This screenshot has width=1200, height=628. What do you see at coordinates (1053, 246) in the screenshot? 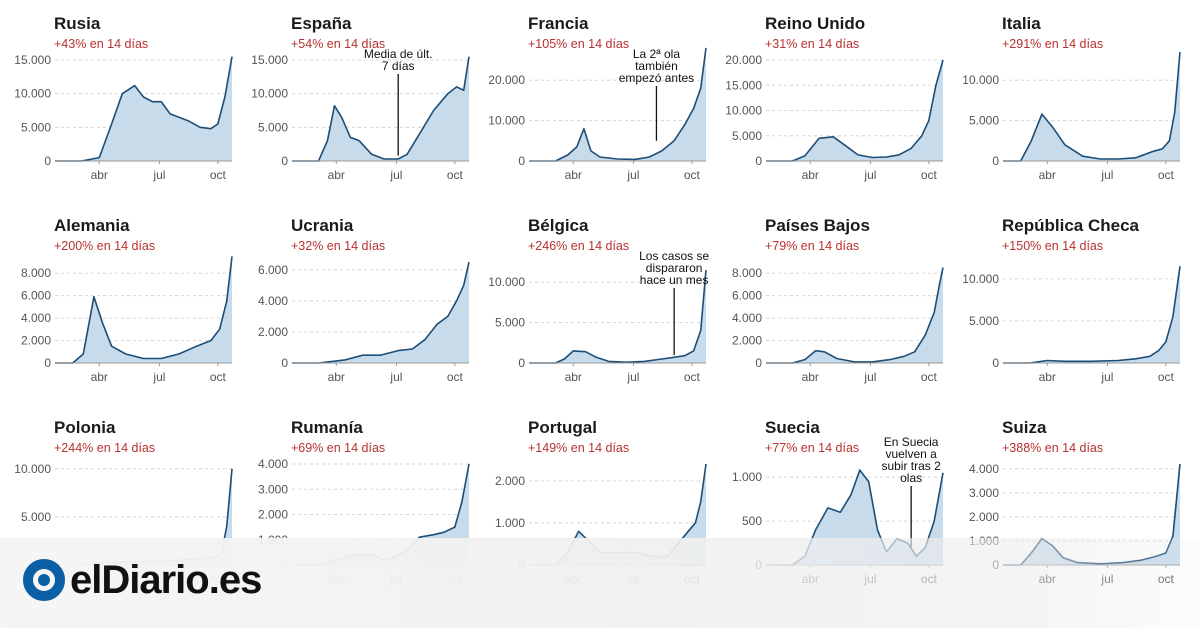
I see `chart-subtitle: +150% en 14 días` at bounding box center [1053, 246].